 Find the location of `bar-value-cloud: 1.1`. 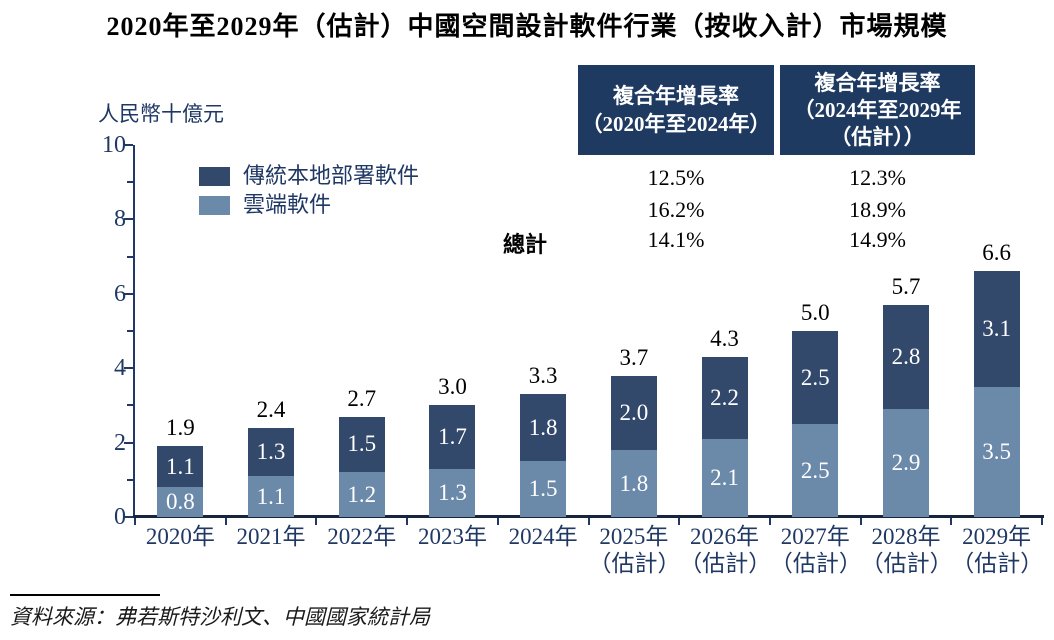

bar-value-cloud: 1.1 is located at coordinates (271, 496).